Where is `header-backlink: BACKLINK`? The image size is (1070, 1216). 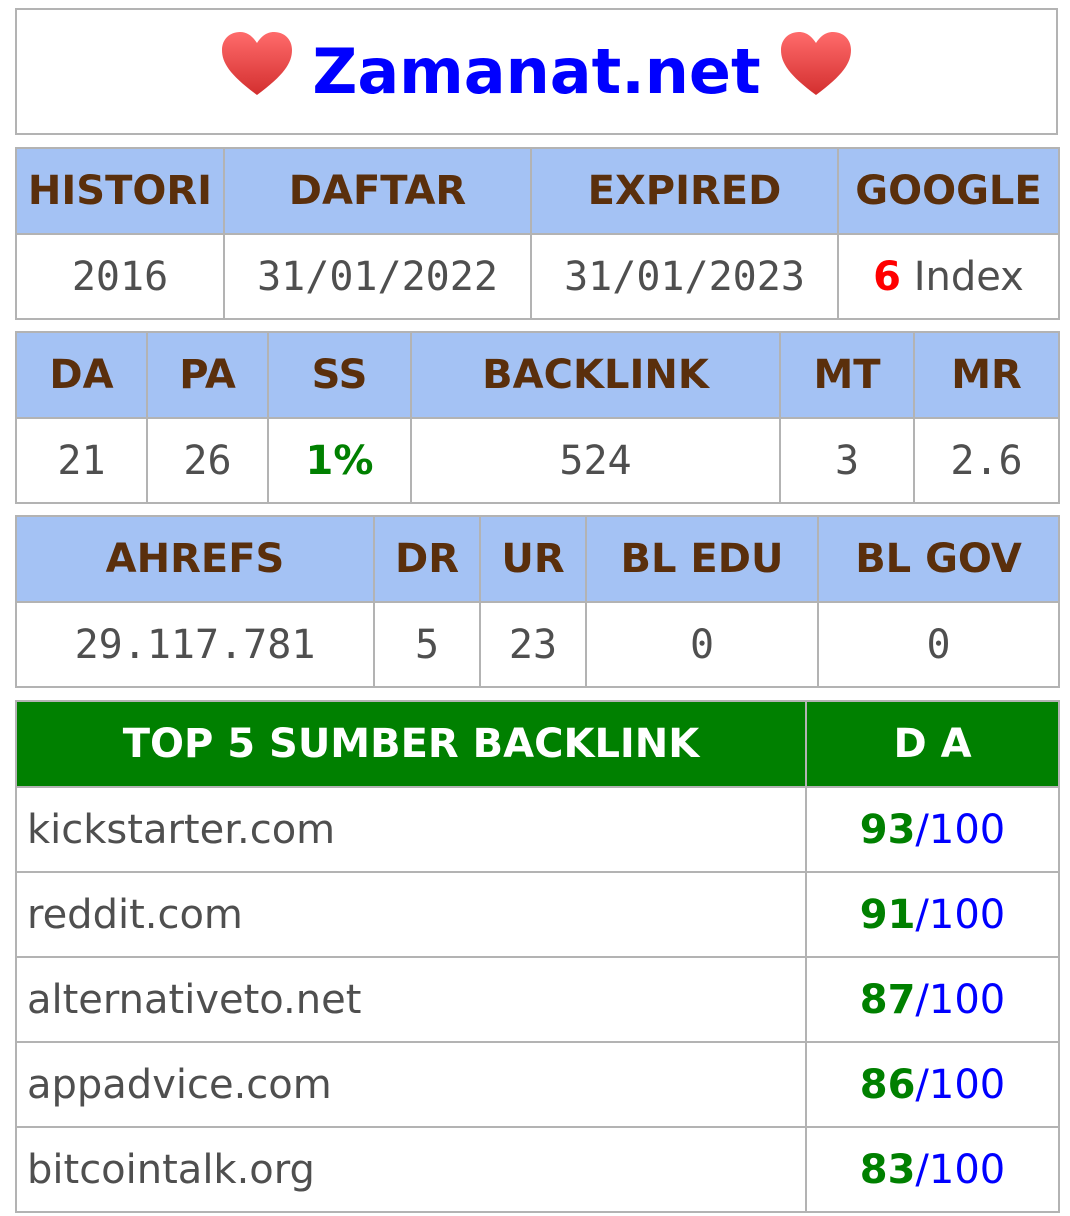 header-backlink: BACKLINK is located at coordinates (595, 375).